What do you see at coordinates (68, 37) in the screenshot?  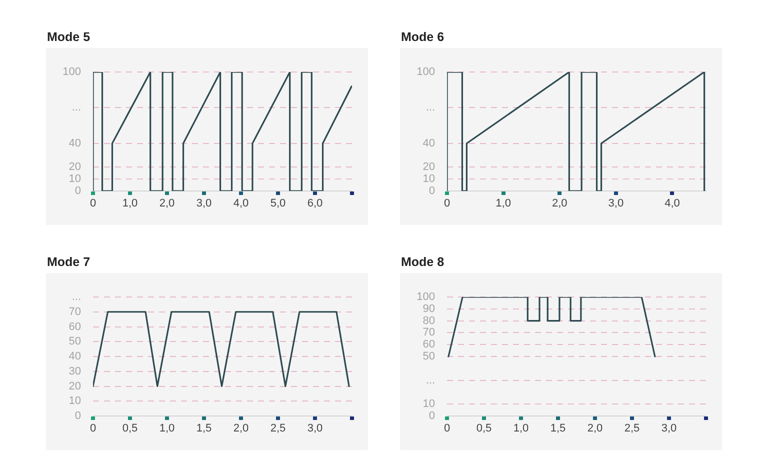 I see `chart-title: Mode 5` at bounding box center [68, 37].